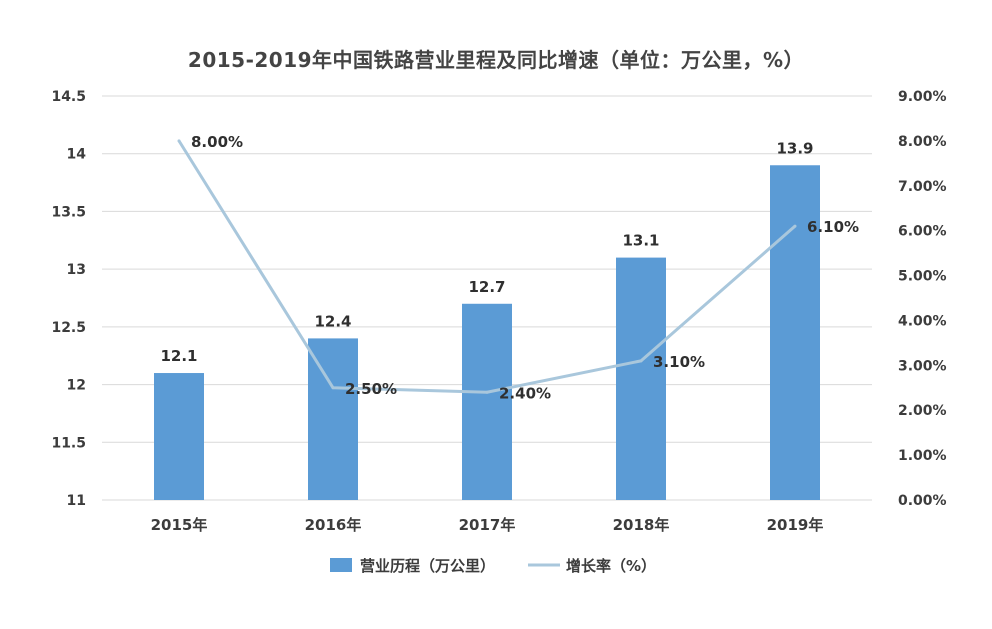 This screenshot has width=992, height=629. What do you see at coordinates (922, 142) in the screenshot?
I see `y-right-tick-label: 8.00%` at bounding box center [922, 142].